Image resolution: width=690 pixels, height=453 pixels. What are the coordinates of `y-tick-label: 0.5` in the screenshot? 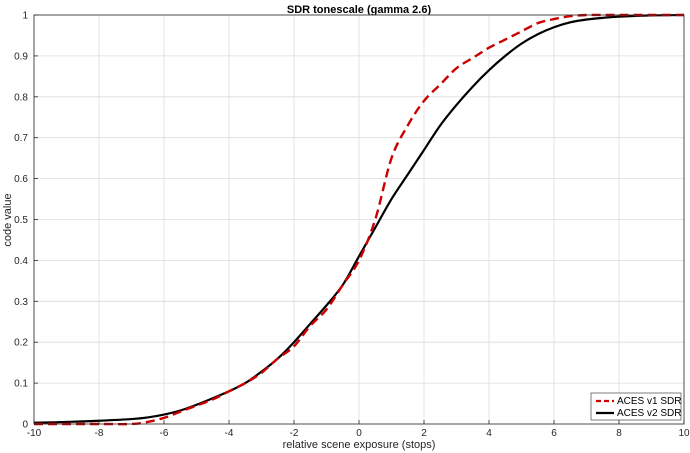 It's located at (21, 220).